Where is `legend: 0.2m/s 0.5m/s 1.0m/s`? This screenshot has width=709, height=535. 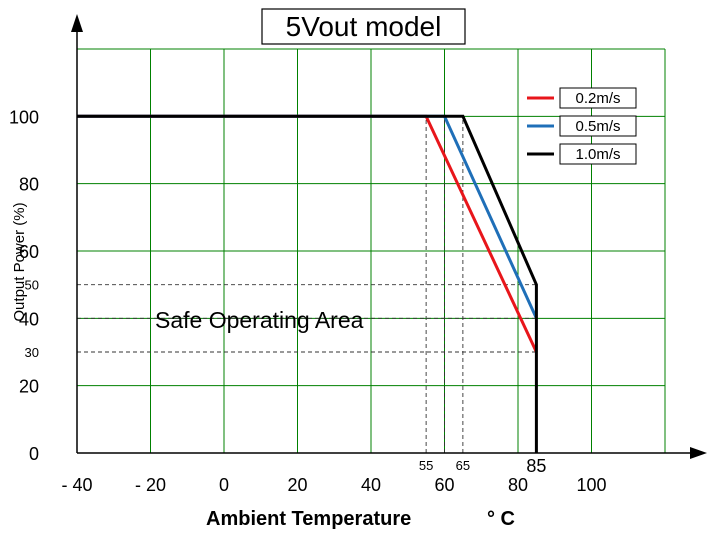
legend: 0.2m/s 0.5m/s 1.0m/s is located at coordinates (582, 126).